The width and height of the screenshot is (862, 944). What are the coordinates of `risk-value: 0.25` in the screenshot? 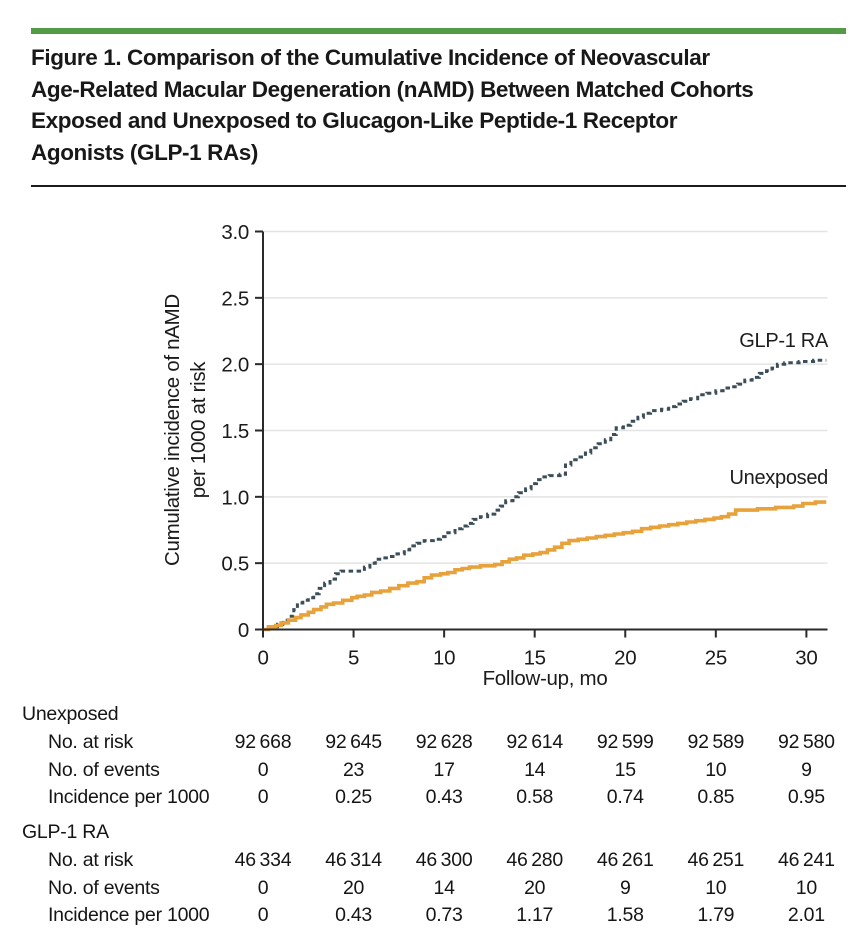 It's located at (354, 797).